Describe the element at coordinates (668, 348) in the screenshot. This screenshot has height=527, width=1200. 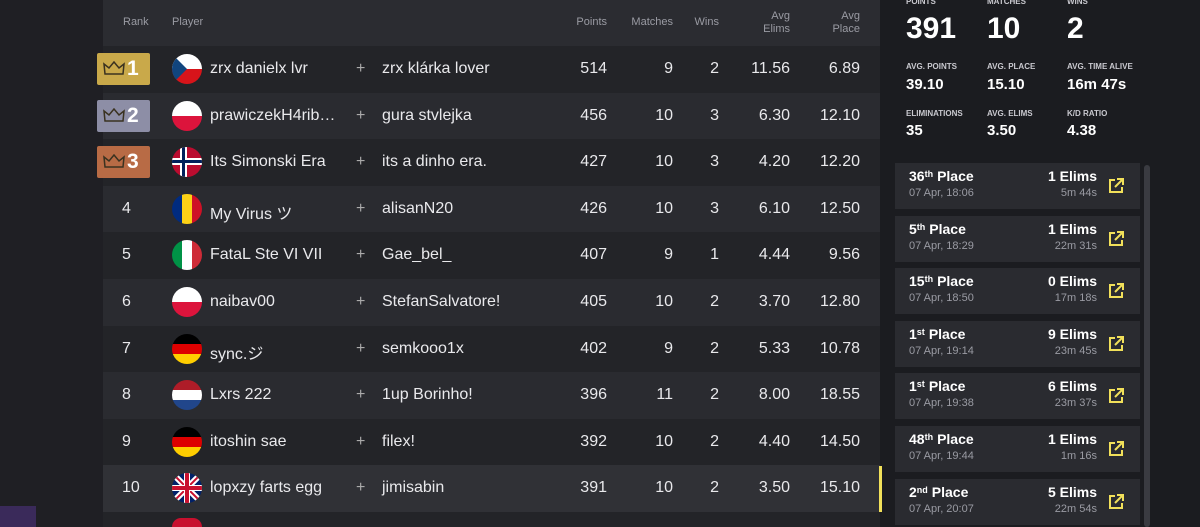
I see `matches: 9` at that location.